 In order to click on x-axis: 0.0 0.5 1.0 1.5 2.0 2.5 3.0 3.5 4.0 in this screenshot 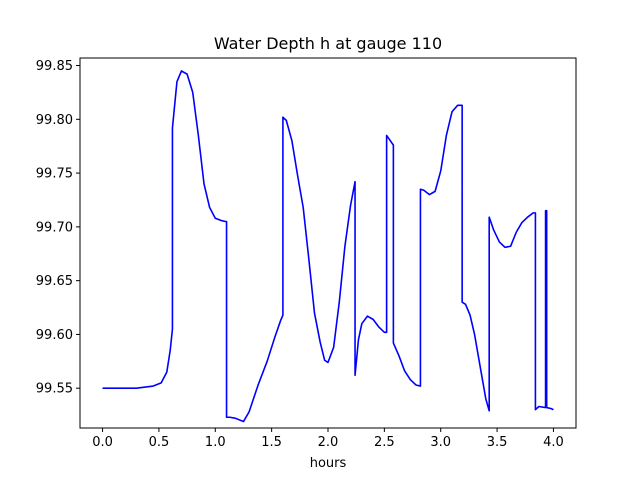, I will do `click(328, 439)`.